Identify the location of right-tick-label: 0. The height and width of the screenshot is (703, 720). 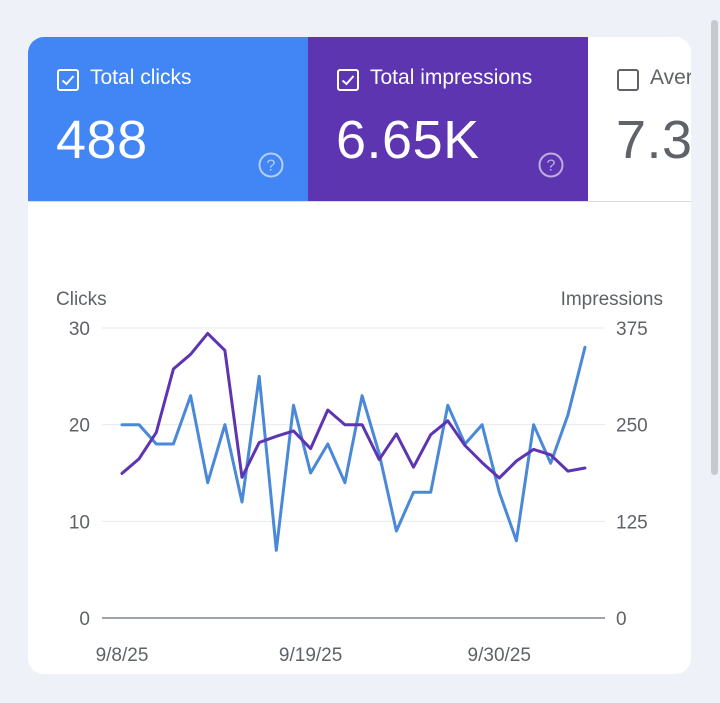
(621, 619).